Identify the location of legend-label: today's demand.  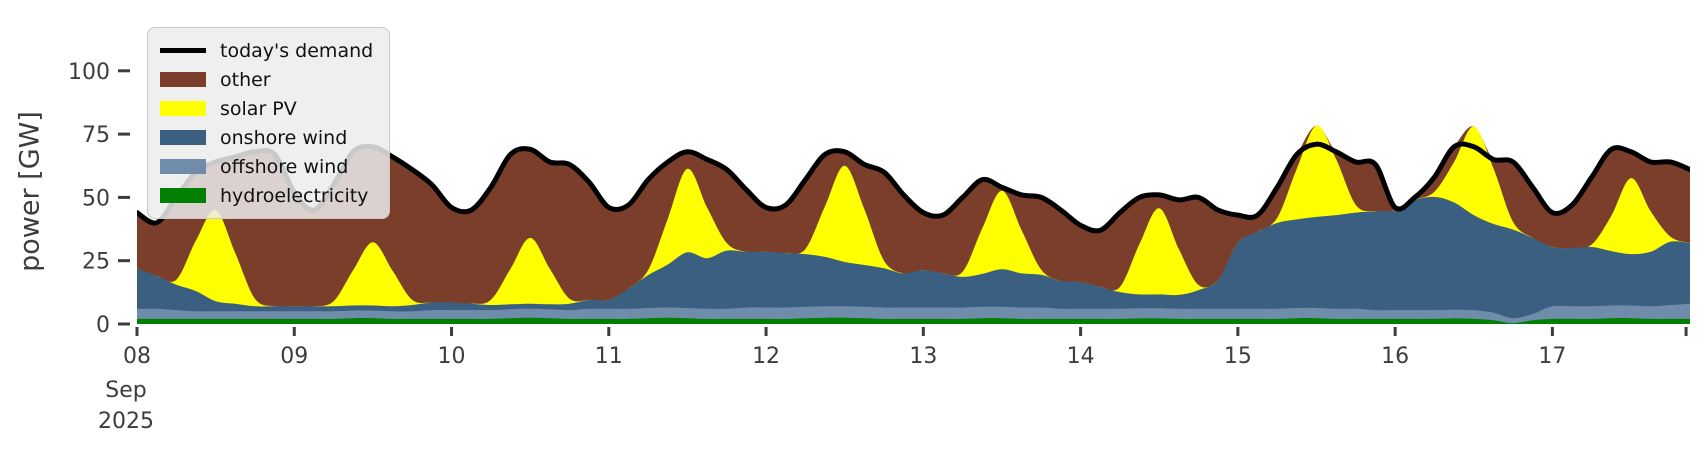
(297, 50).